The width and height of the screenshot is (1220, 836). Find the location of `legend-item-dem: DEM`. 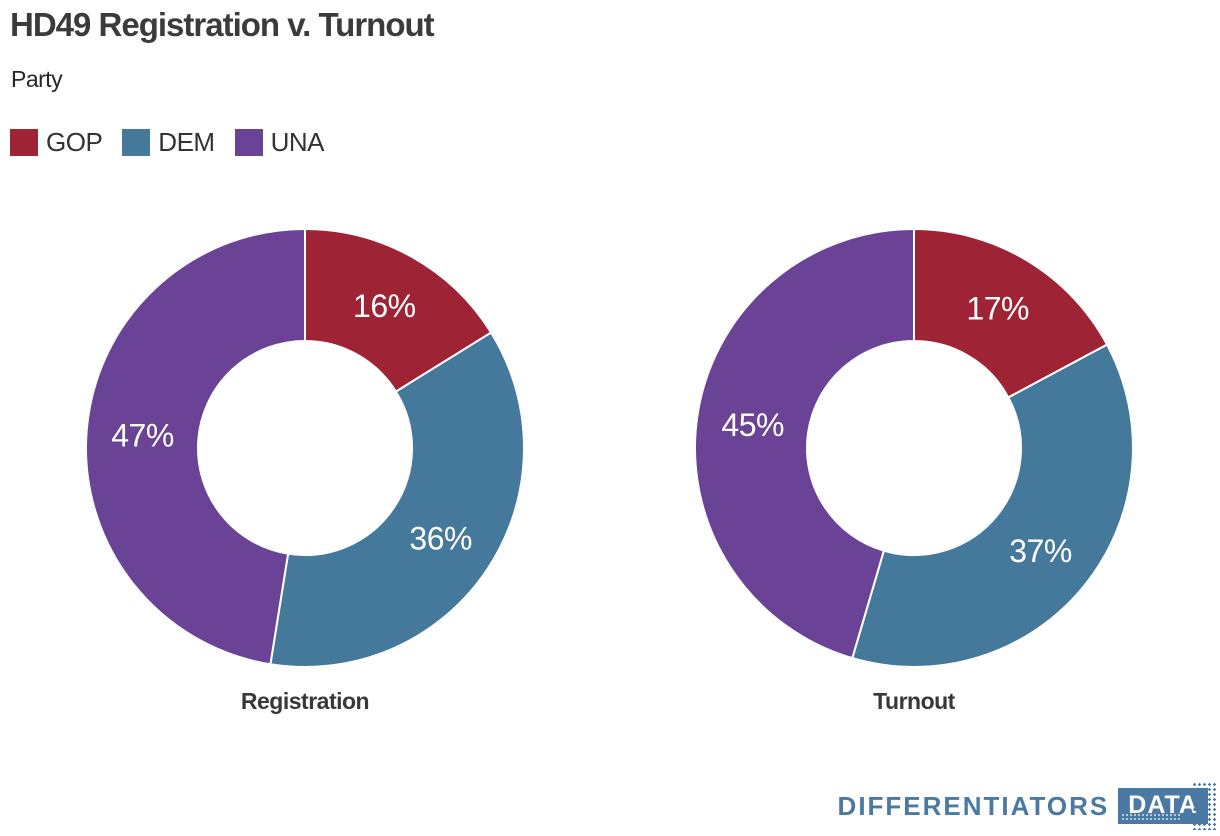

legend-item-dem: DEM is located at coordinates (168, 142).